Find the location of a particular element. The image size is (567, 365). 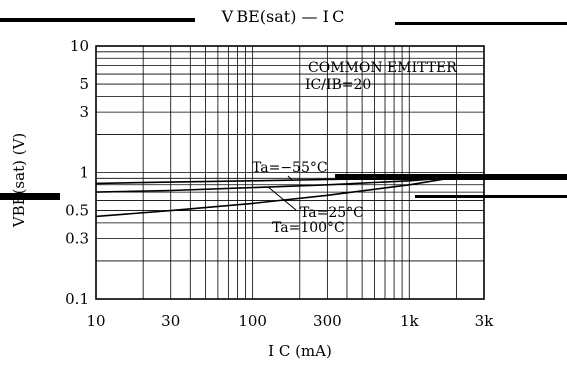

y-axis-label: VBE(sat) (V) is located at coordinates (19, 180).